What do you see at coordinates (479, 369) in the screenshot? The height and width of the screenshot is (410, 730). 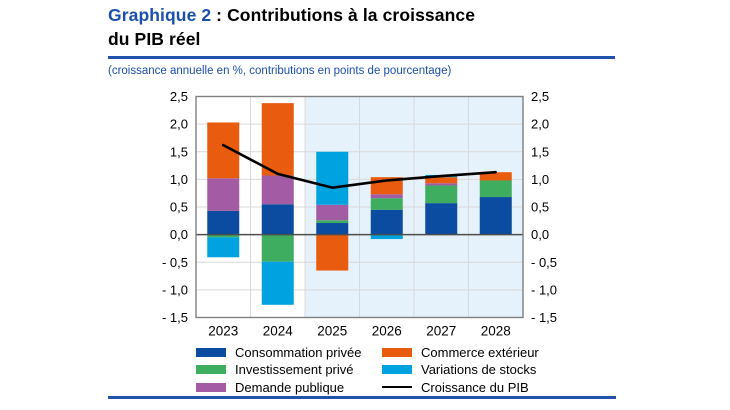 I see `legend-label: Variations de stocks` at bounding box center [479, 369].